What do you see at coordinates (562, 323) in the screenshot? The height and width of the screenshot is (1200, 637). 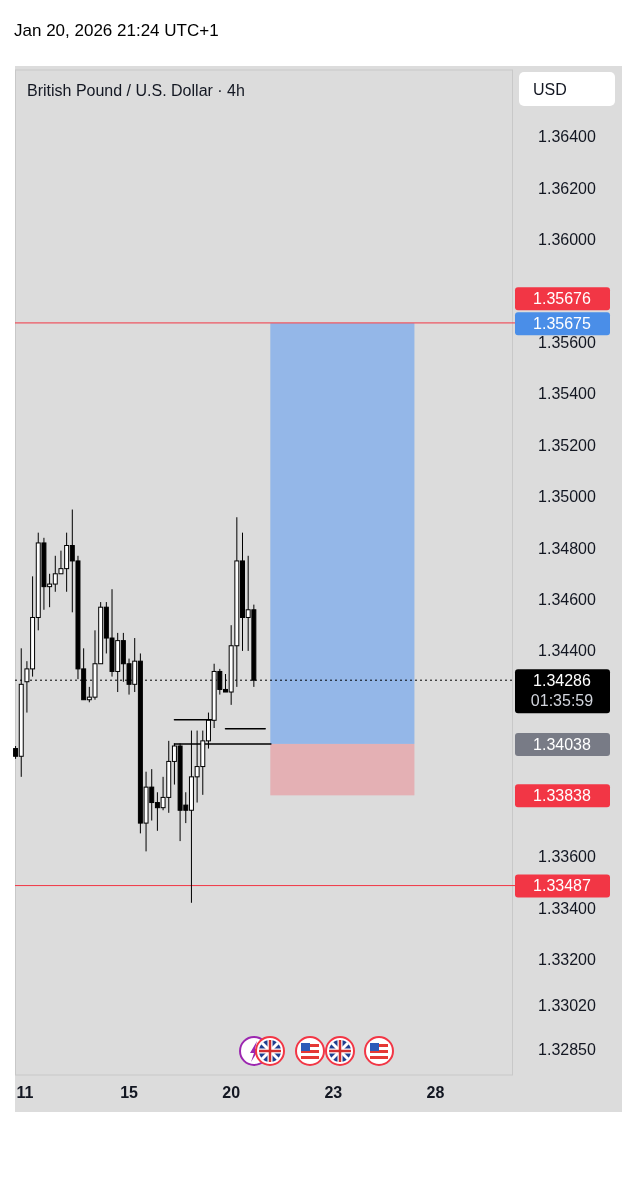 I see `text: 1.35675` at bounding box center [562, 323].